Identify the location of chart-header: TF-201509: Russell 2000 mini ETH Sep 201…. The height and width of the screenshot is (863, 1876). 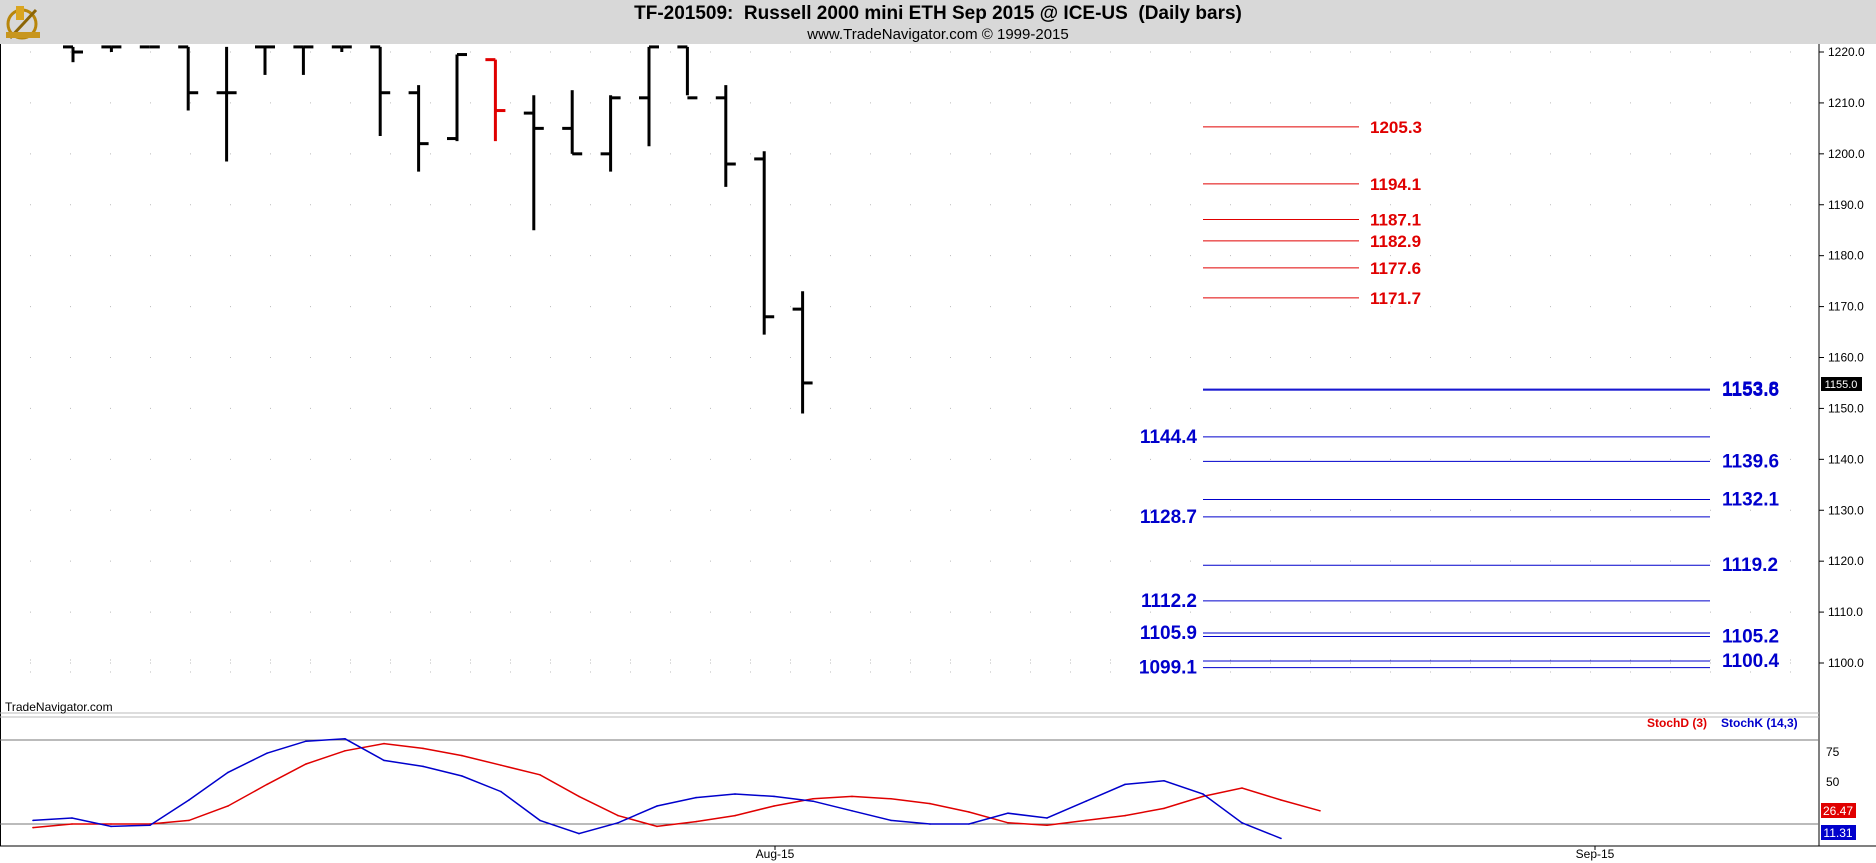
(938, 22).